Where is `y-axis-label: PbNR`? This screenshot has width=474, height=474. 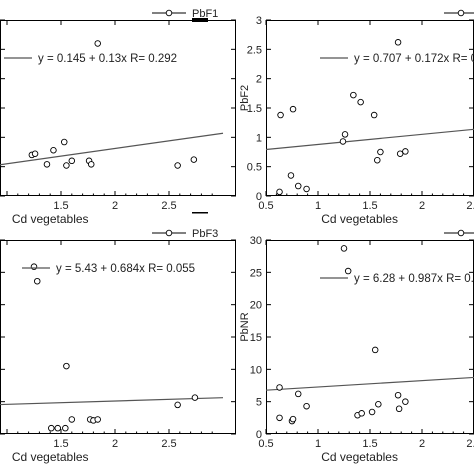 y-axis-label: PbNR is located at coordinates (245, 326).